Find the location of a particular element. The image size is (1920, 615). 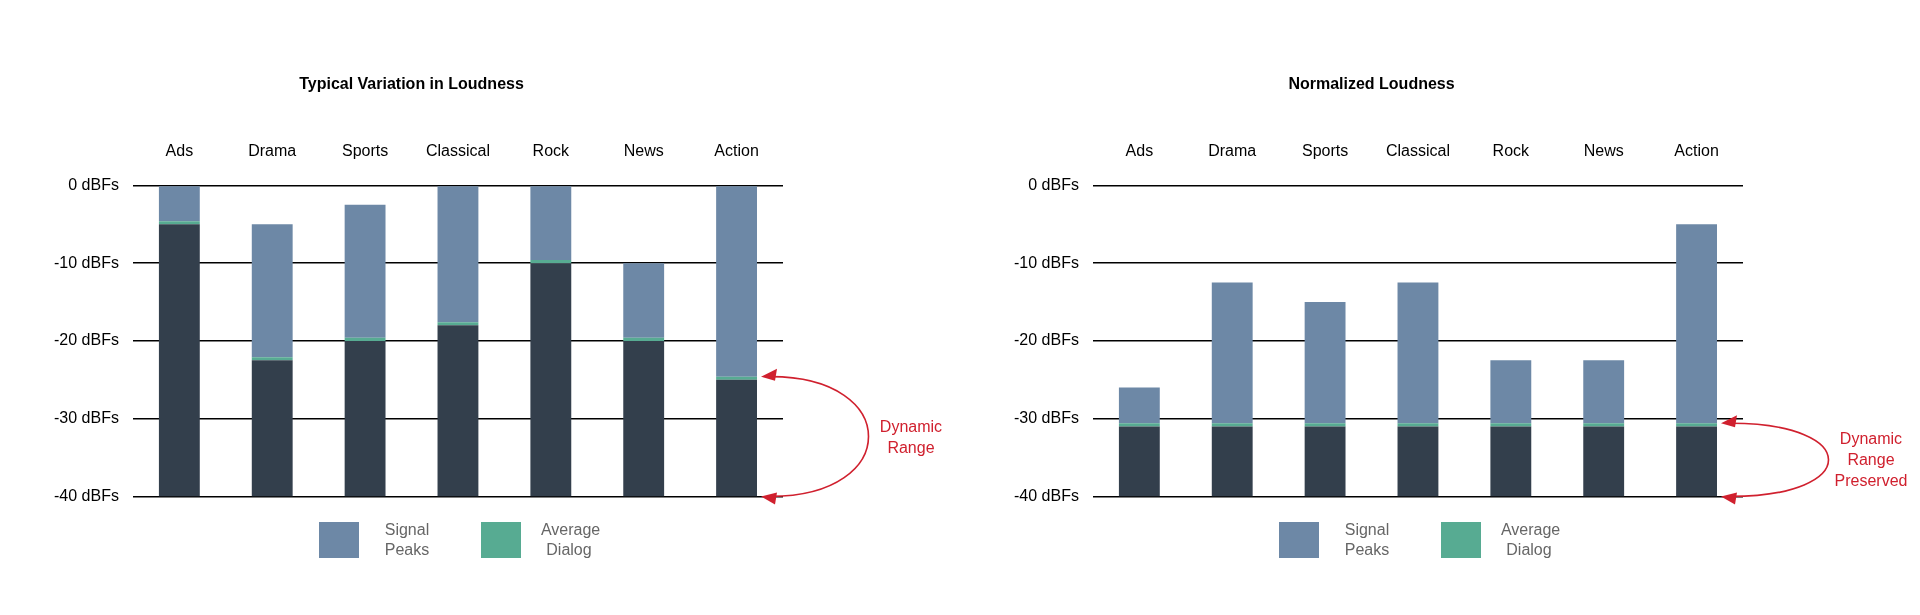

chart-title: Normalized Loudness is located at coordinates (1371, 84).